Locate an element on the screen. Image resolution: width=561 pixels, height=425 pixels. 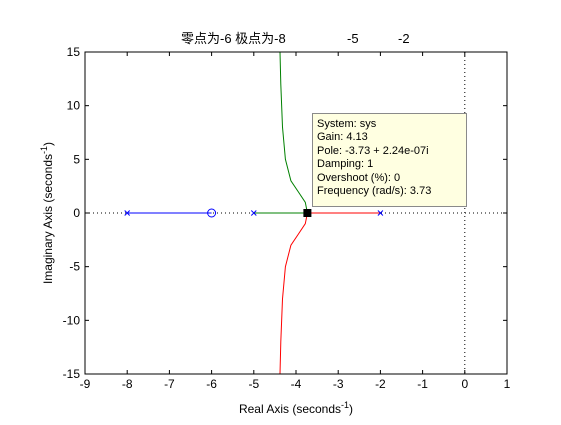
pole-zero-markers is located at coordinates (254, 213).